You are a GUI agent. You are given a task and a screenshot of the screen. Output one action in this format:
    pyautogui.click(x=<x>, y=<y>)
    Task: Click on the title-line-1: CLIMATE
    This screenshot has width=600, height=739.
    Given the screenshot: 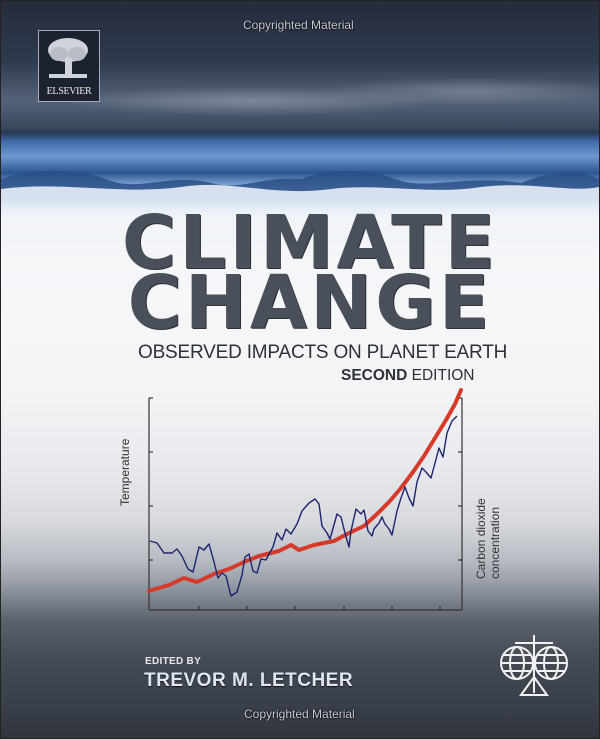 What is the action you would take?
    pyautogui.click(x=310, y=243)
    